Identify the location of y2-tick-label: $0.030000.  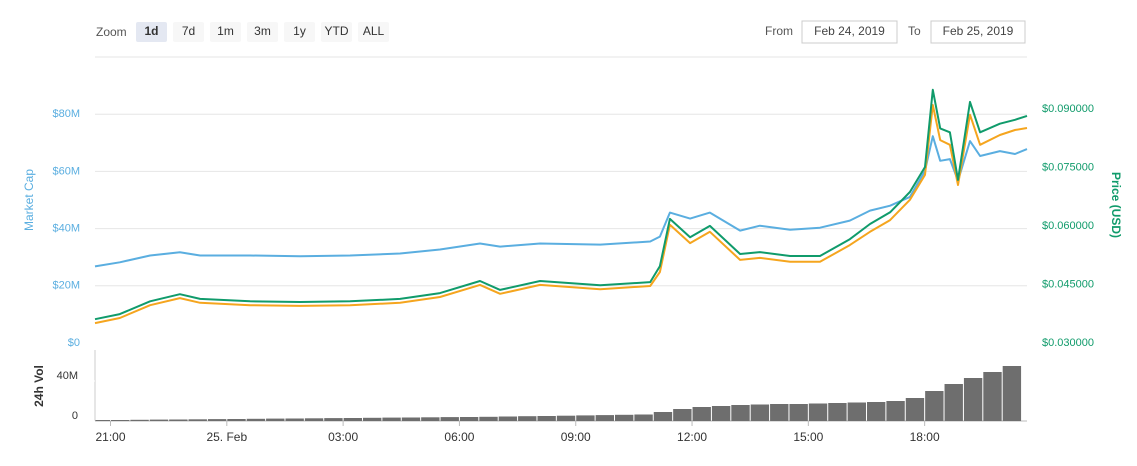
(1068, 343).